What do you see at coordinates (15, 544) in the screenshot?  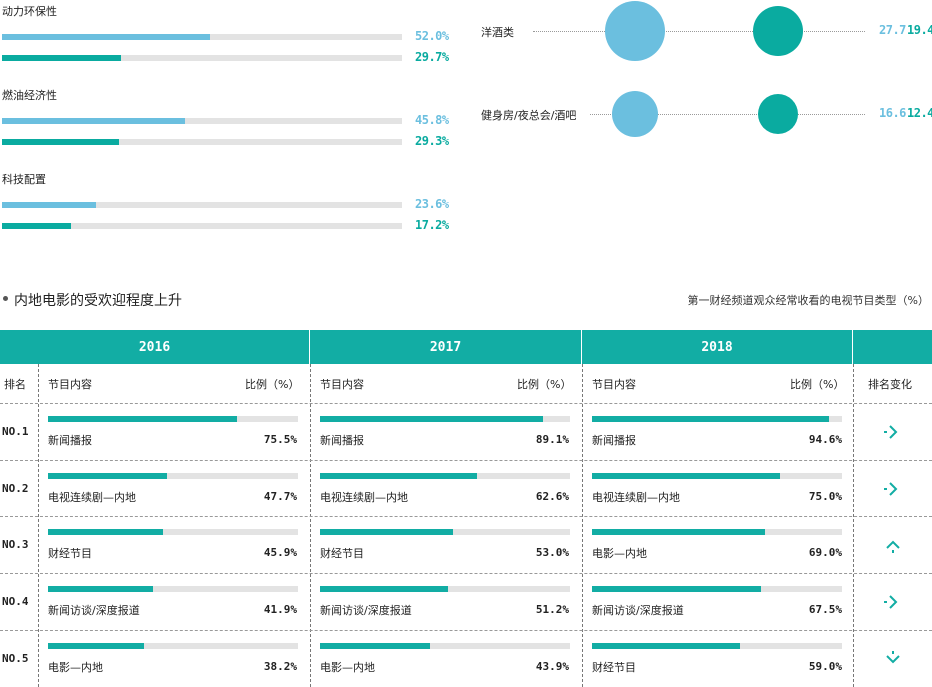 I see `rank-label: NO.3` at bounding box center [15, 544].